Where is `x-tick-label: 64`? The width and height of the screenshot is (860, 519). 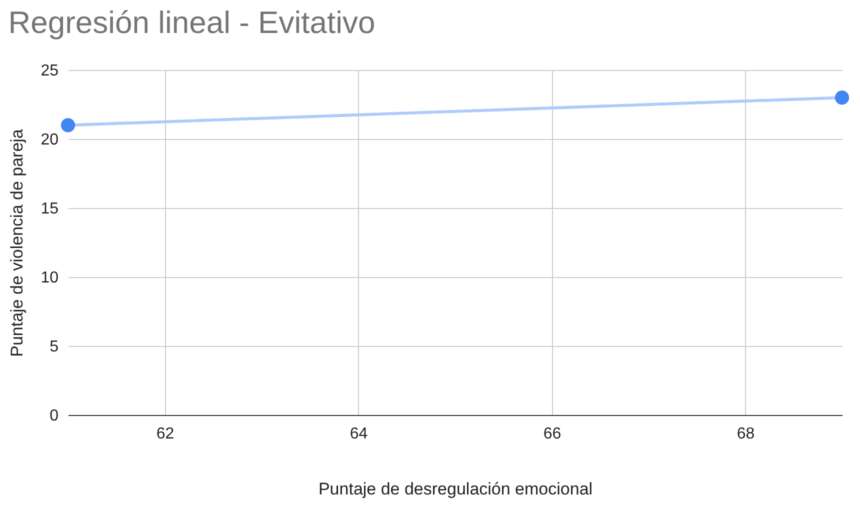 x-tick-label: 64 is located at coordinates (359, 434).